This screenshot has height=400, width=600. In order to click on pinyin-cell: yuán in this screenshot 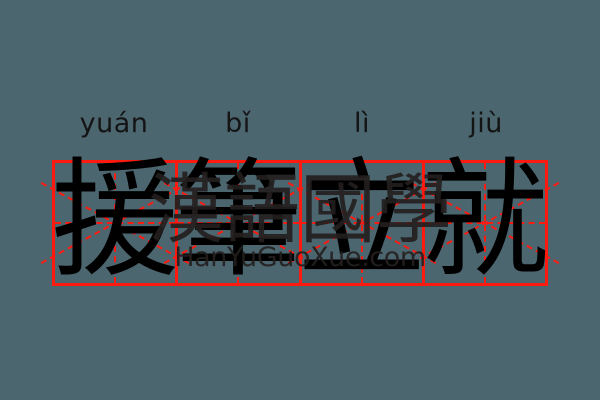, I will do `click(114, 123)`.